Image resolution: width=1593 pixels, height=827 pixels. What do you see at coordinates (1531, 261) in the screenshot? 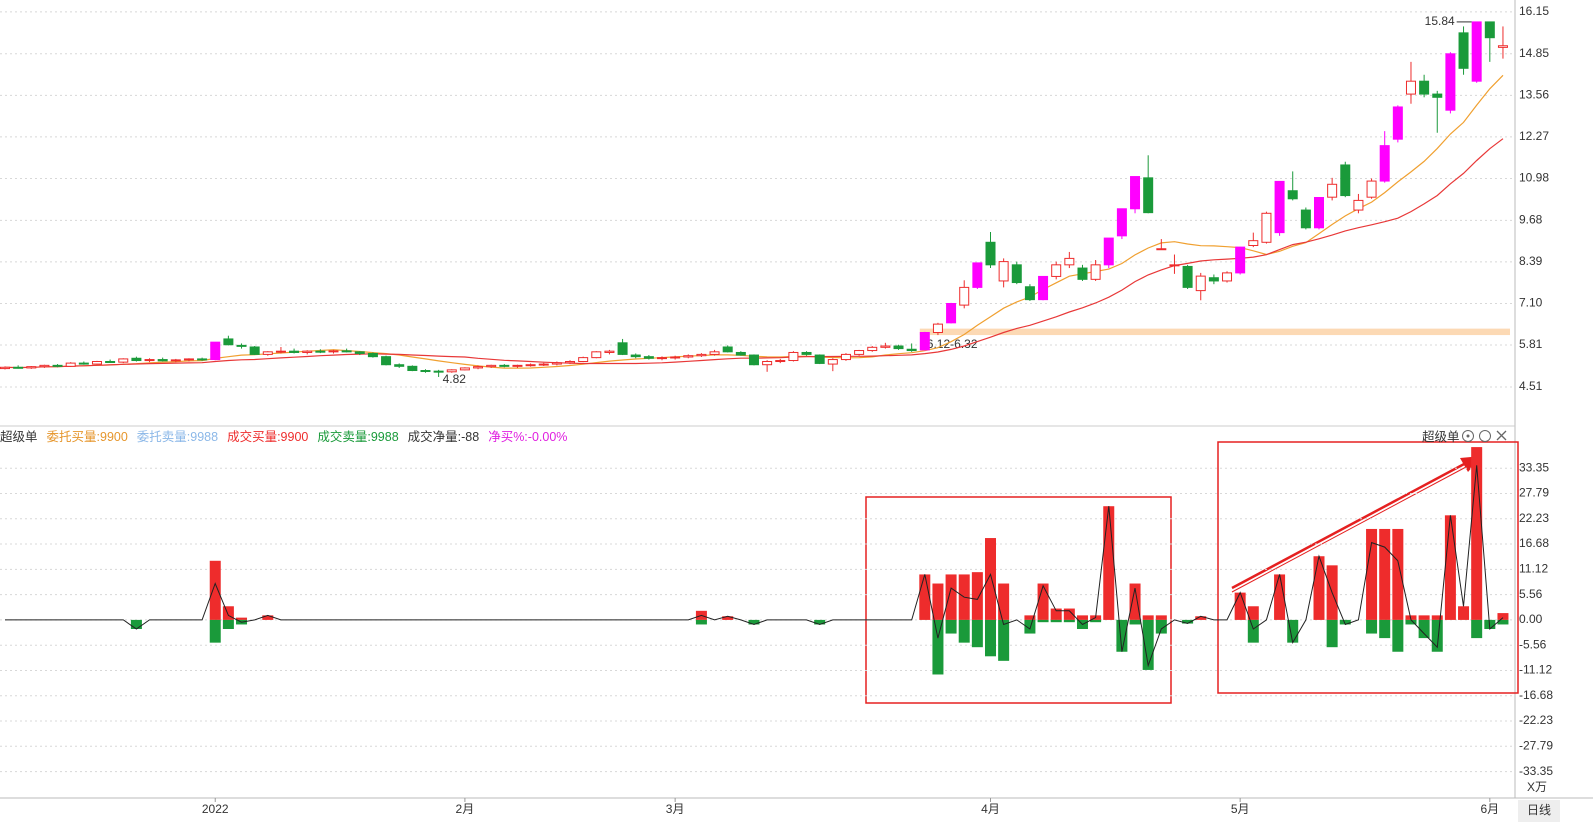
I see `y-tick-label: 8.39` at bounding box center [1531, 261].